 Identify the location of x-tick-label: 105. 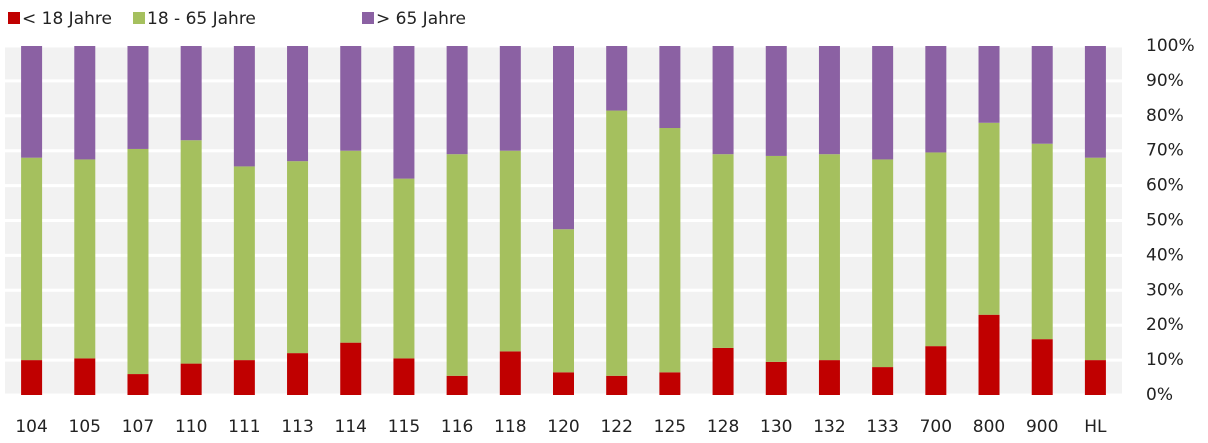
(85, 427).